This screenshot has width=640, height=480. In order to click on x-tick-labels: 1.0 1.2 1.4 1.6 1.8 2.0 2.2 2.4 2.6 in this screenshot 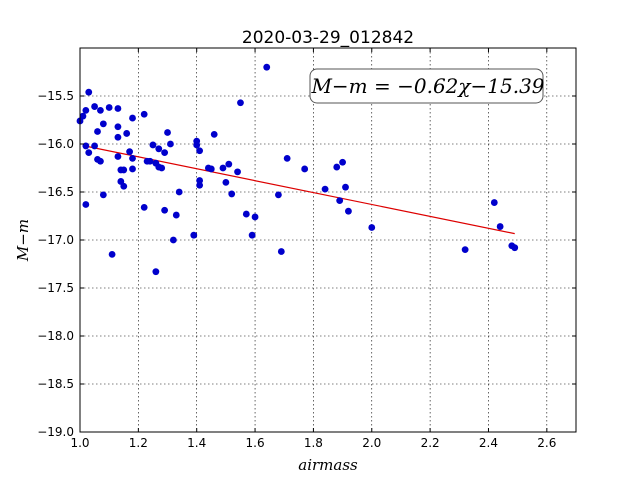, I will do `click(313, 443)`.